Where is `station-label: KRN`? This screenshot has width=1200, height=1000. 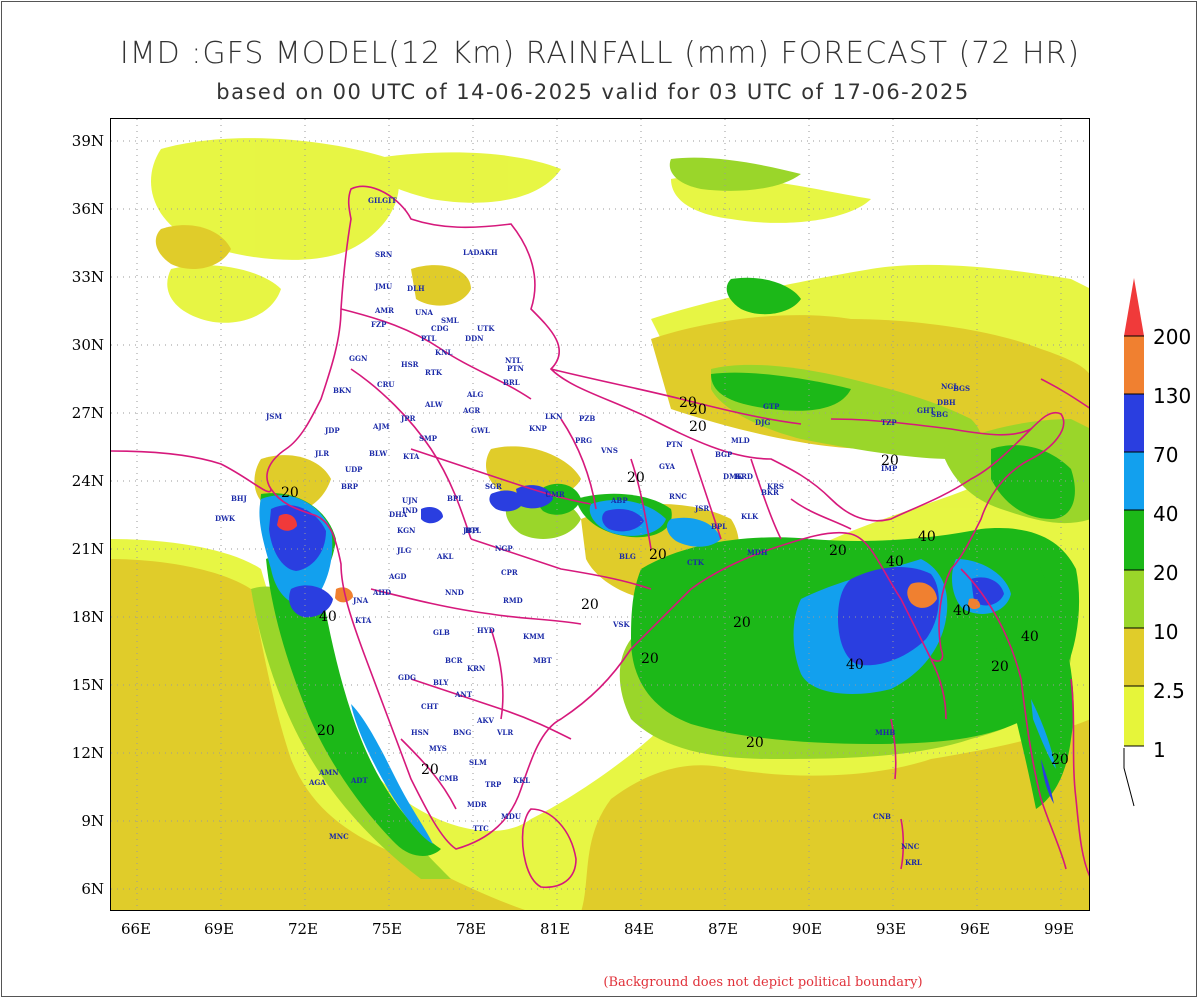 station-label: KRN is located at coordinates (476, 668).